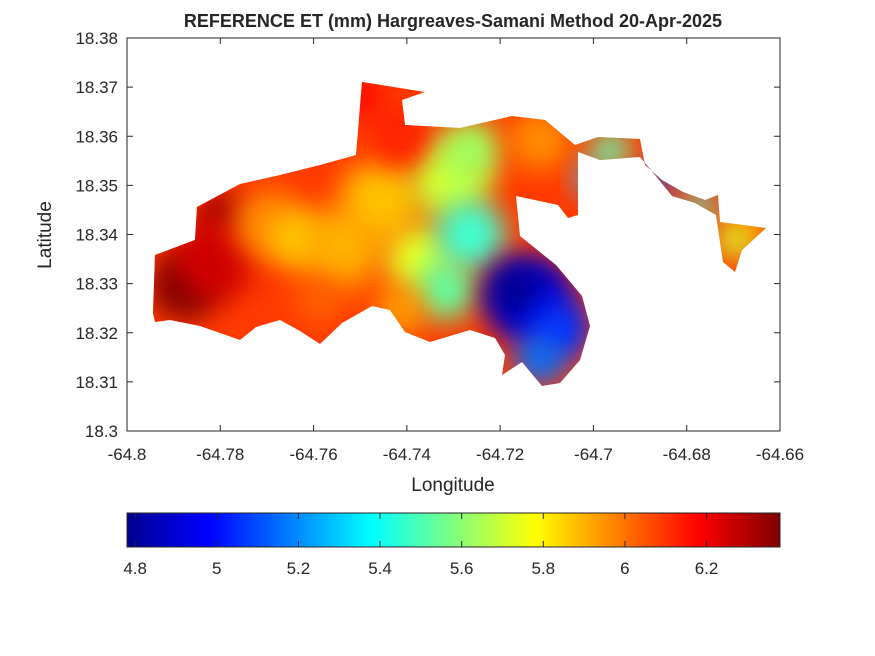 This screenshot has height=656, width=875. I want to click on x-tick-label: -64.7, so click(593, 454).